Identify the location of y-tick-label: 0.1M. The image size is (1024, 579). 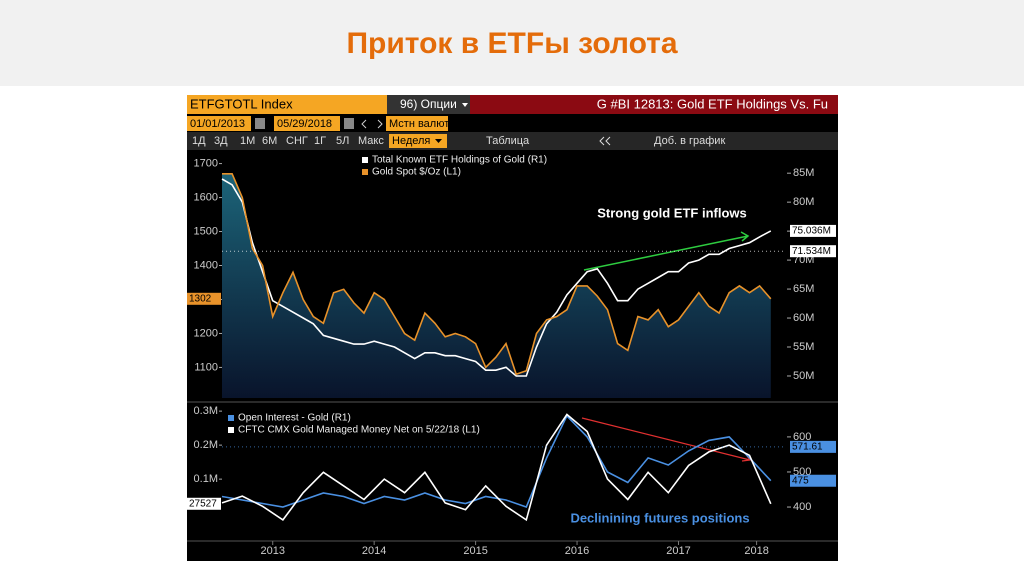
(206, 479).